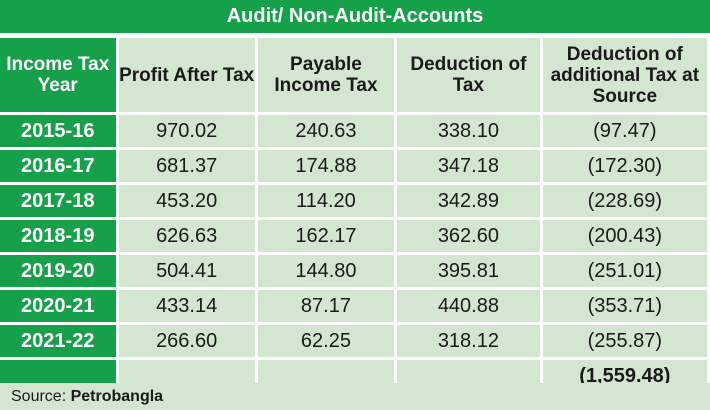  What do you see at coordinates (468, 271) in the screenshot?
I see `deduction-cell: 395.81` at bounding box center [468, 271].